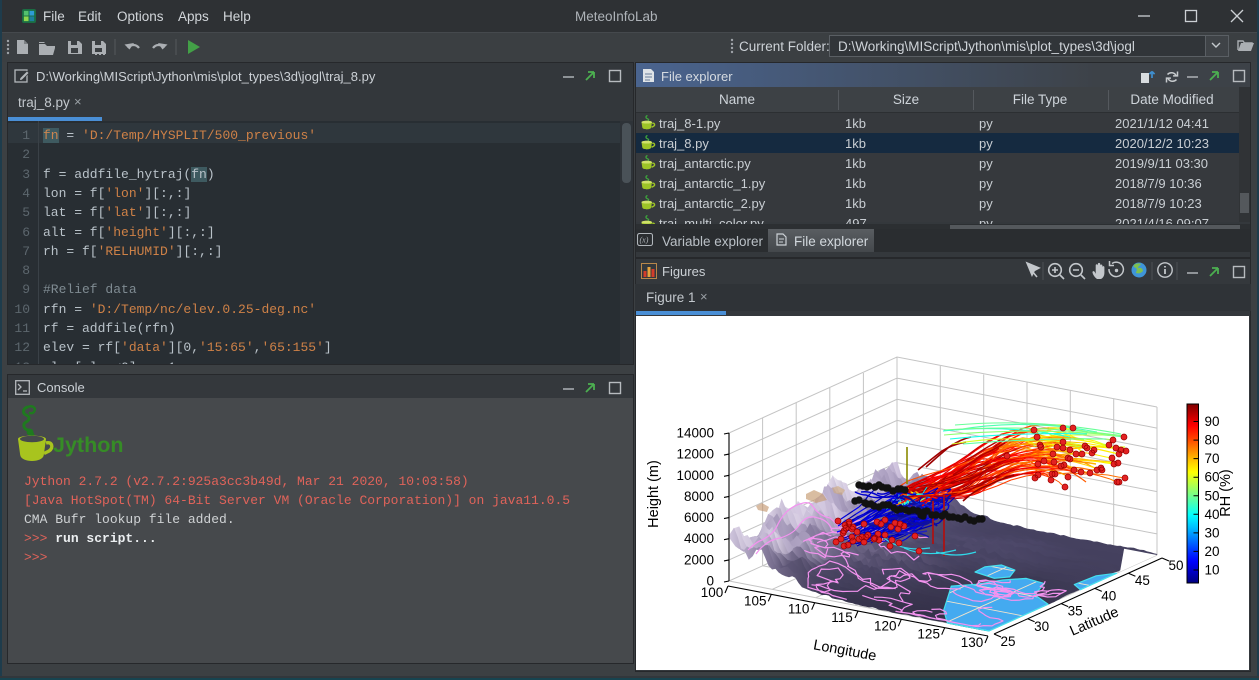 The image size is (1259, 680). I want to click on svg-text: 120, so click(885, 625).